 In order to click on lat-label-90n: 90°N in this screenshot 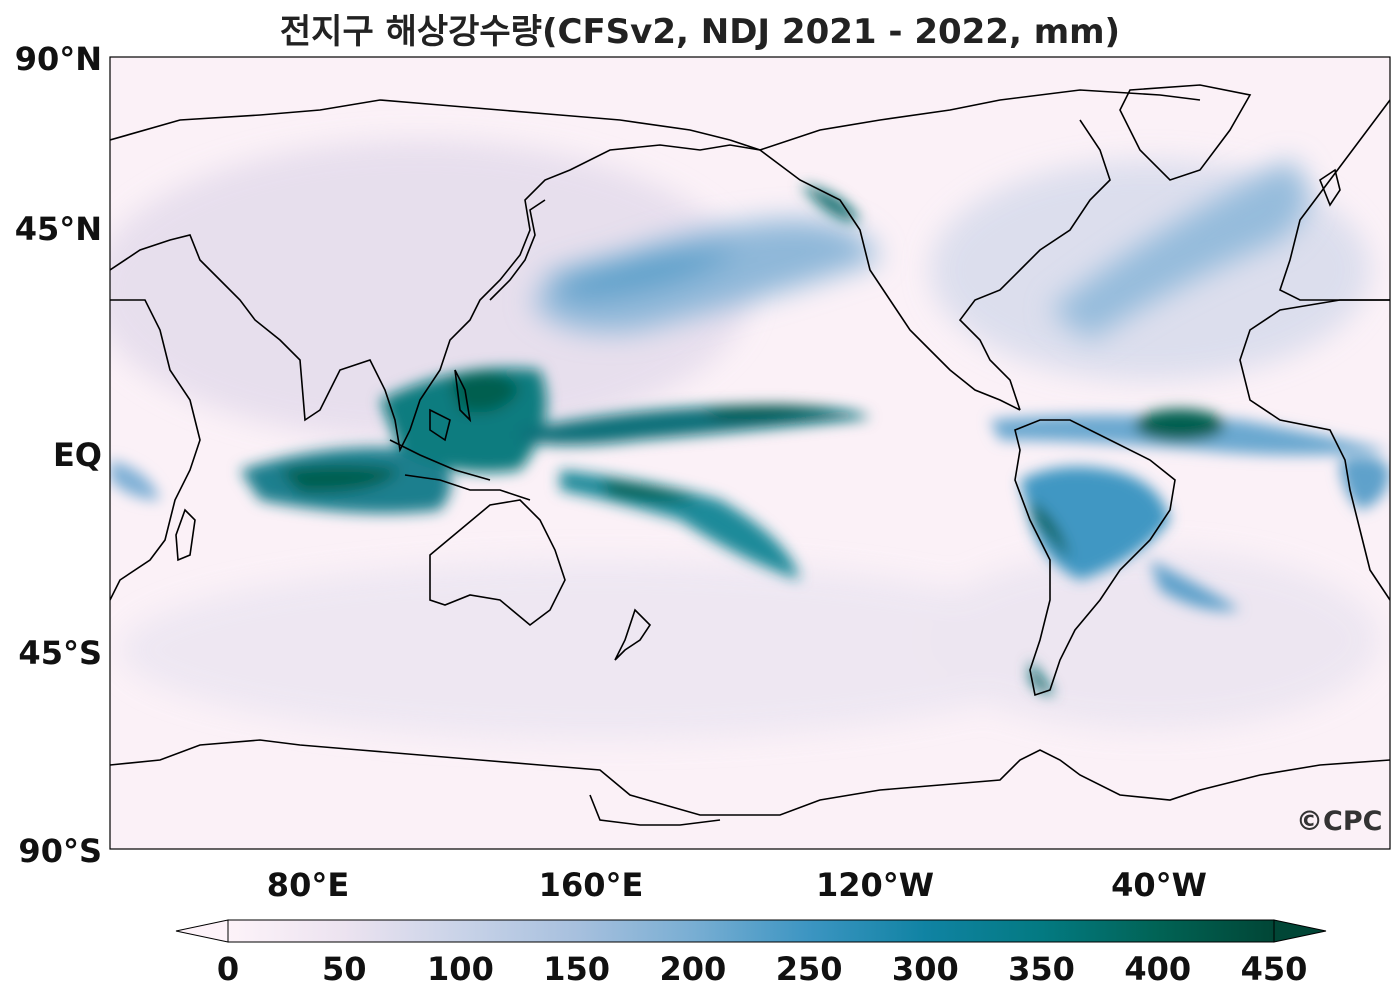, I will do `click(58, 59)`.